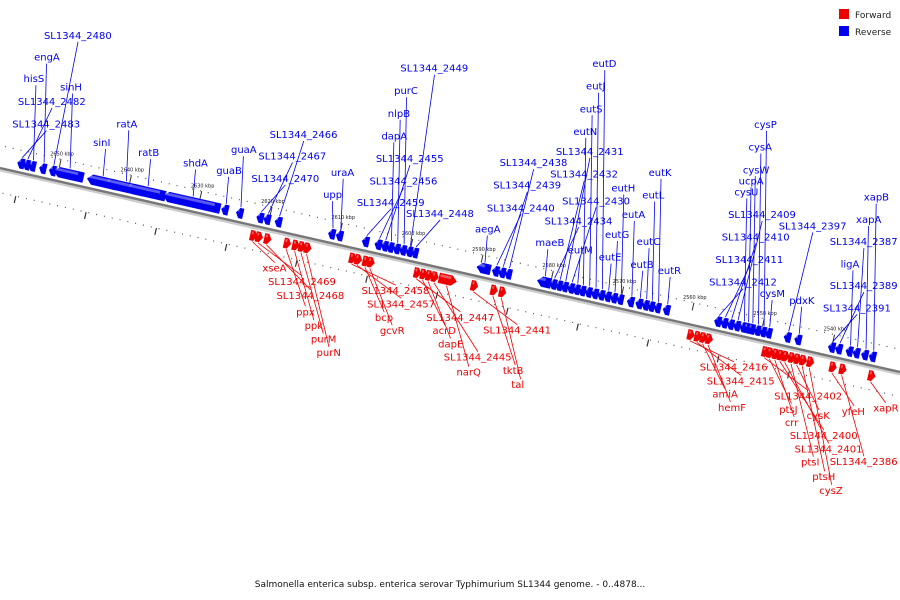 The image size is (900, 600). Describe the element at coordinates (829, 449) in the screenshot. I see `gene-label: SL1344_2401` at that location.